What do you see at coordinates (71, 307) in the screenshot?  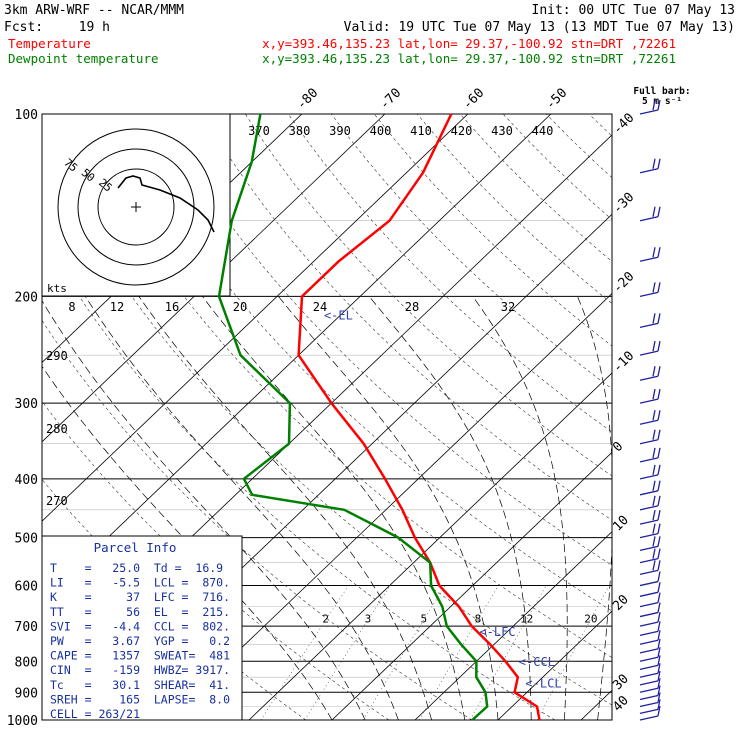 I see `wind-speed-tick-label: 8` at bounding box center [71, 307].